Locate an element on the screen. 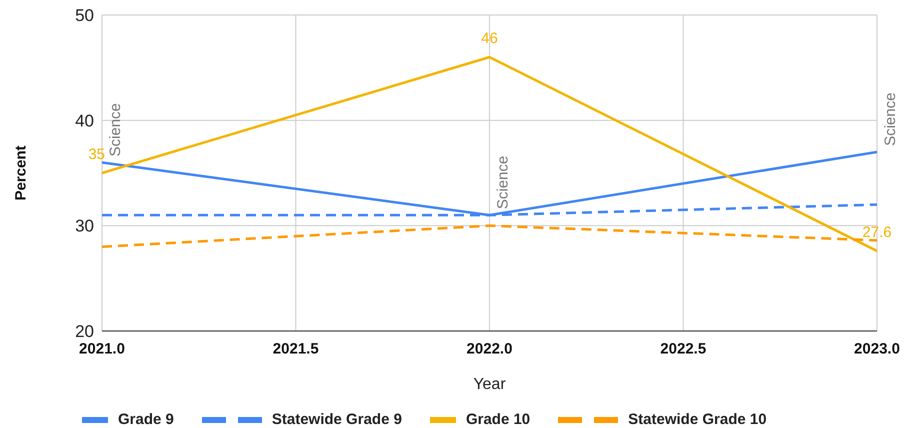 The width and height of the screenshot is (906, 428). y-tick-label: 40 is located at coordinates (84, 120).